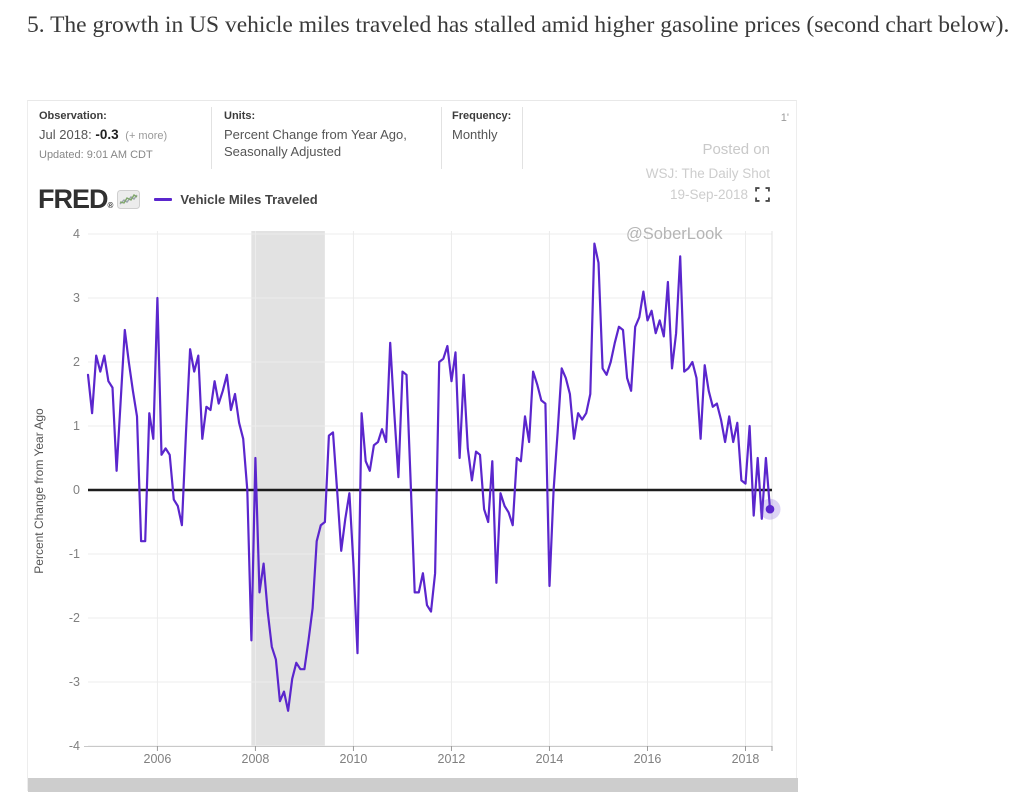 Image resolution: width=1024 pixels, height=792 pixels. Describe the element at coordinates (107, 134) in the screenshot. I see `observation-value: -0.3` at that location.